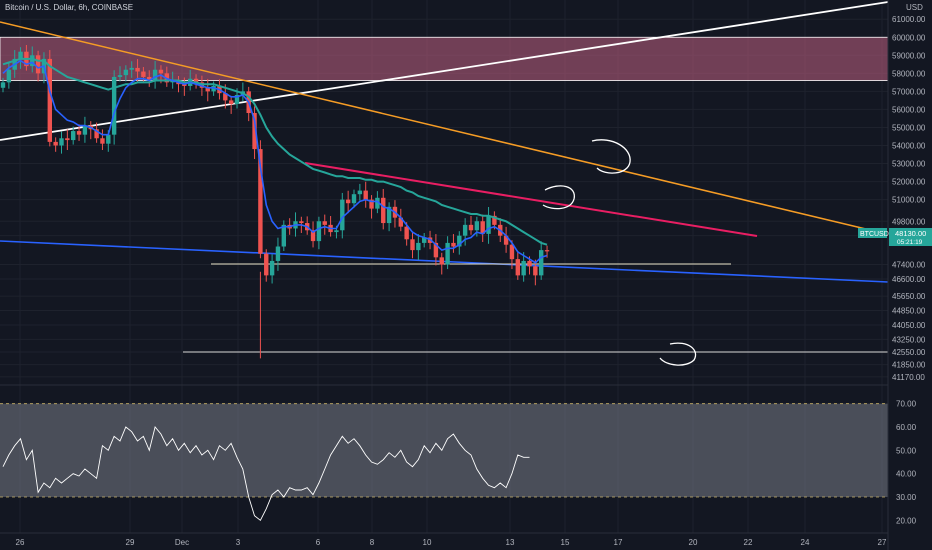 This screenshot has width=932, height=550. I want to click on rsi-tick-label: 30.00, so click(906, 497).